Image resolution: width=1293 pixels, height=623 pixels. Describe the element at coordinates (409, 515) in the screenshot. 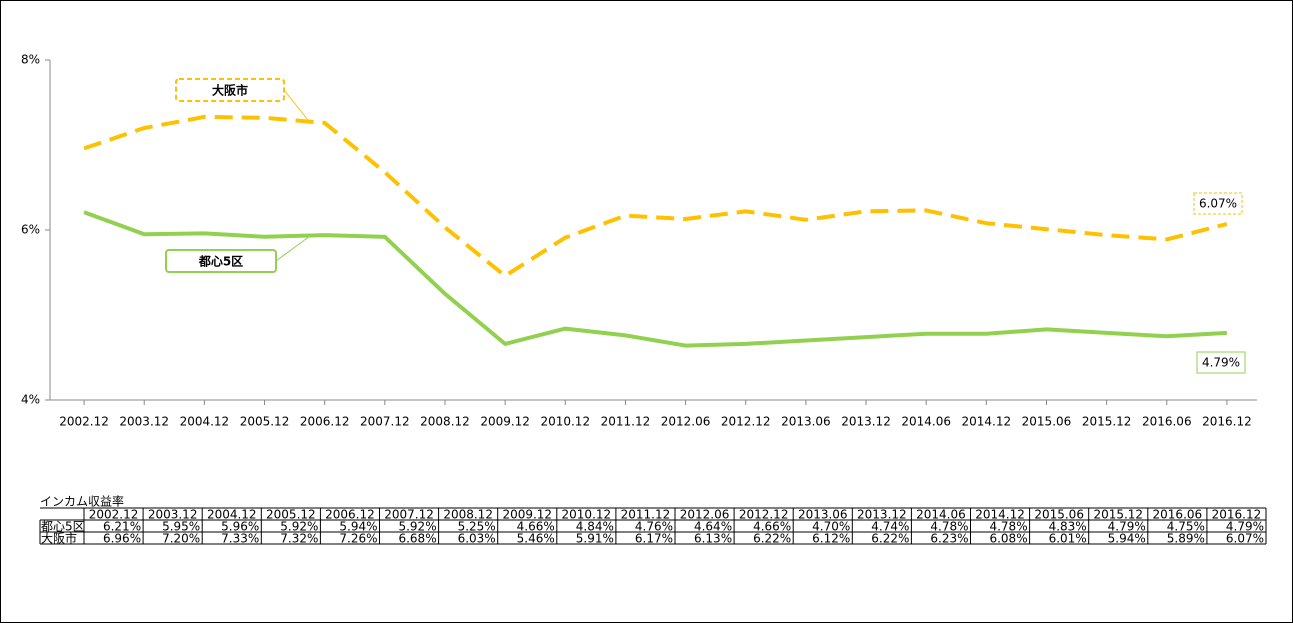

I see `table-header: 2007.12` at that location.